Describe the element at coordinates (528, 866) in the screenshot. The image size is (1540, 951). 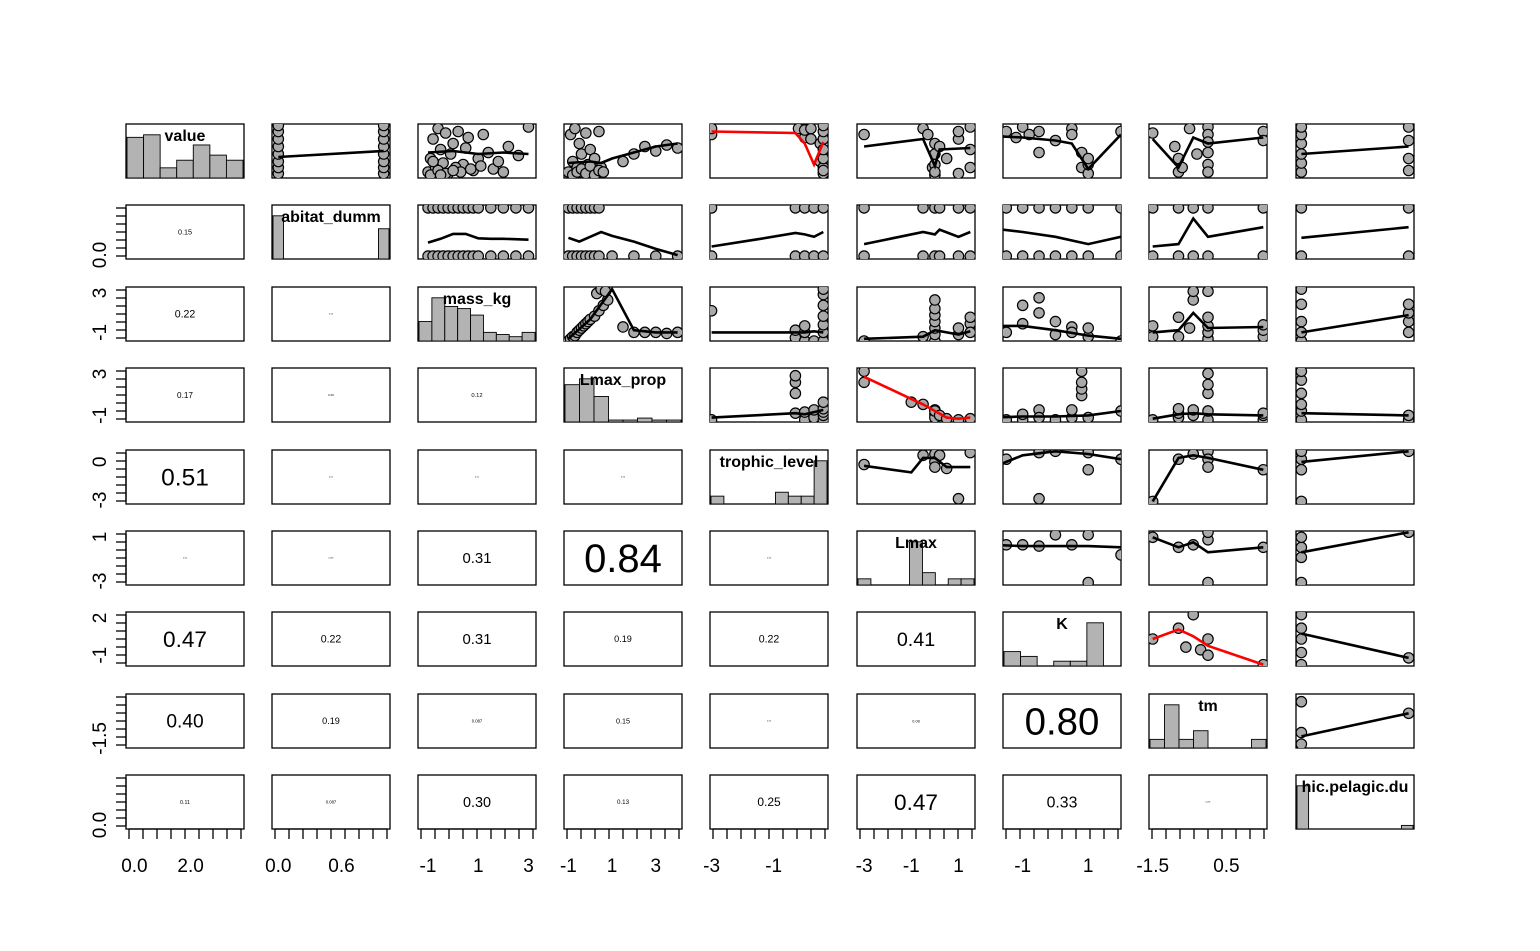
I see `x-tick-label-col2-2: 3` at that location.